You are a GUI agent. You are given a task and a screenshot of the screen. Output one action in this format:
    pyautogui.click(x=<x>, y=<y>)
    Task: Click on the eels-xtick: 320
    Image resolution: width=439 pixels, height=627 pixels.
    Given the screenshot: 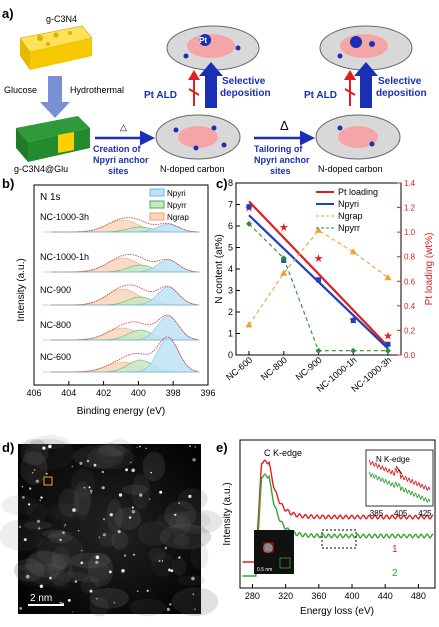 What is the action you would take?
    pyautogui.click(x=285, y=596)
    